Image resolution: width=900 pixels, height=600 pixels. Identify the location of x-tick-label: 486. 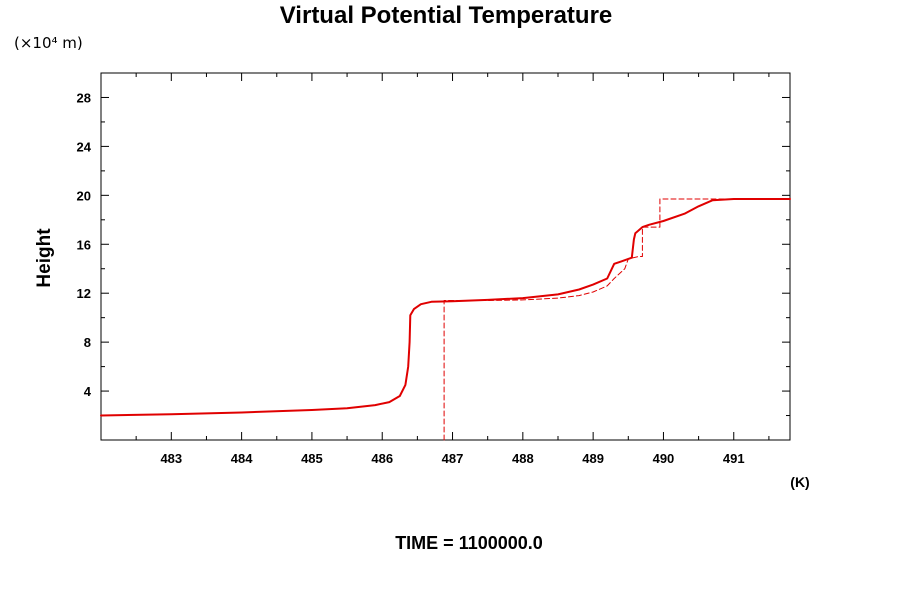
(382, 458).